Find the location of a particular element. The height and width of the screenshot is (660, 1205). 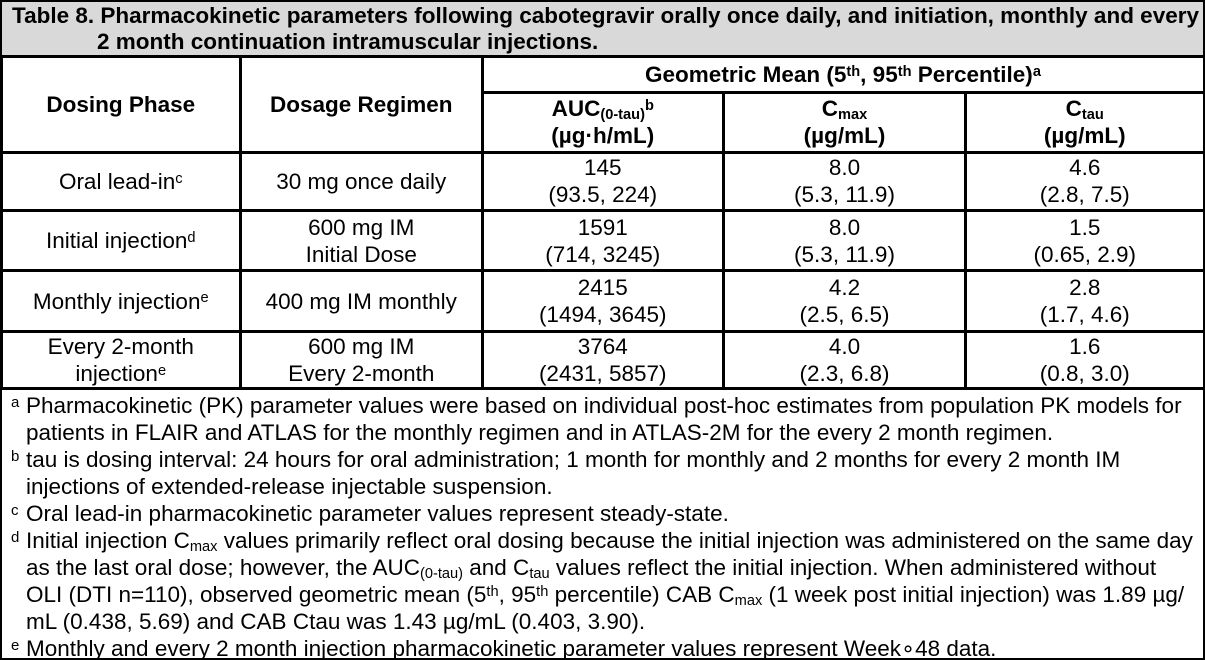

column-header-auc: AUC(0-tau)b (µg·h/mL) is located at coordinates (602, 122).